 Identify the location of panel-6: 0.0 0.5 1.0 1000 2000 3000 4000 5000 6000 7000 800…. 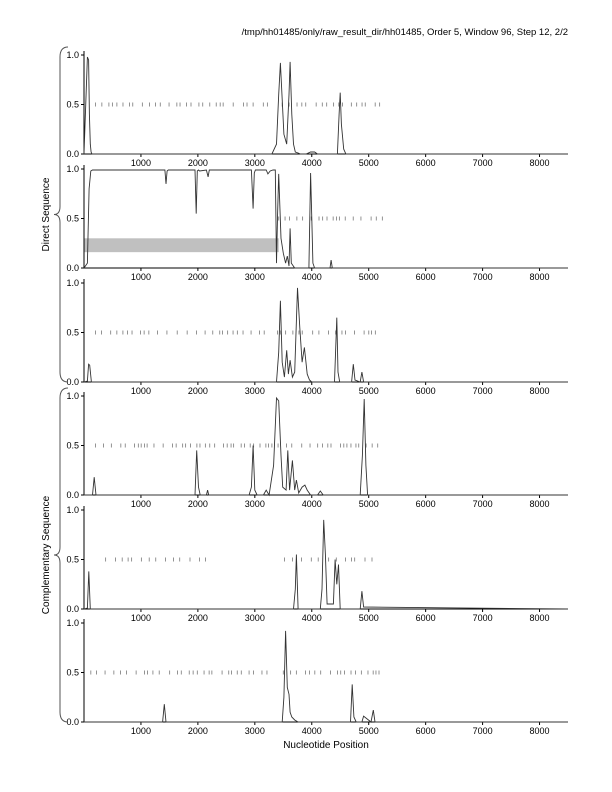
(317, 677).